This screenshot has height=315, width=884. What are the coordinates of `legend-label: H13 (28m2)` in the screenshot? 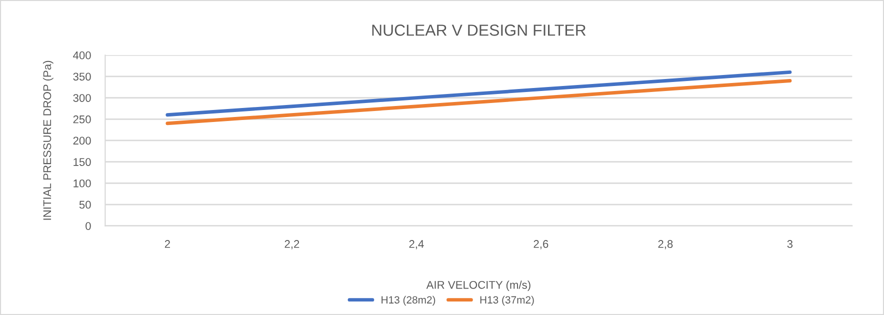 It's located at (409, 301).